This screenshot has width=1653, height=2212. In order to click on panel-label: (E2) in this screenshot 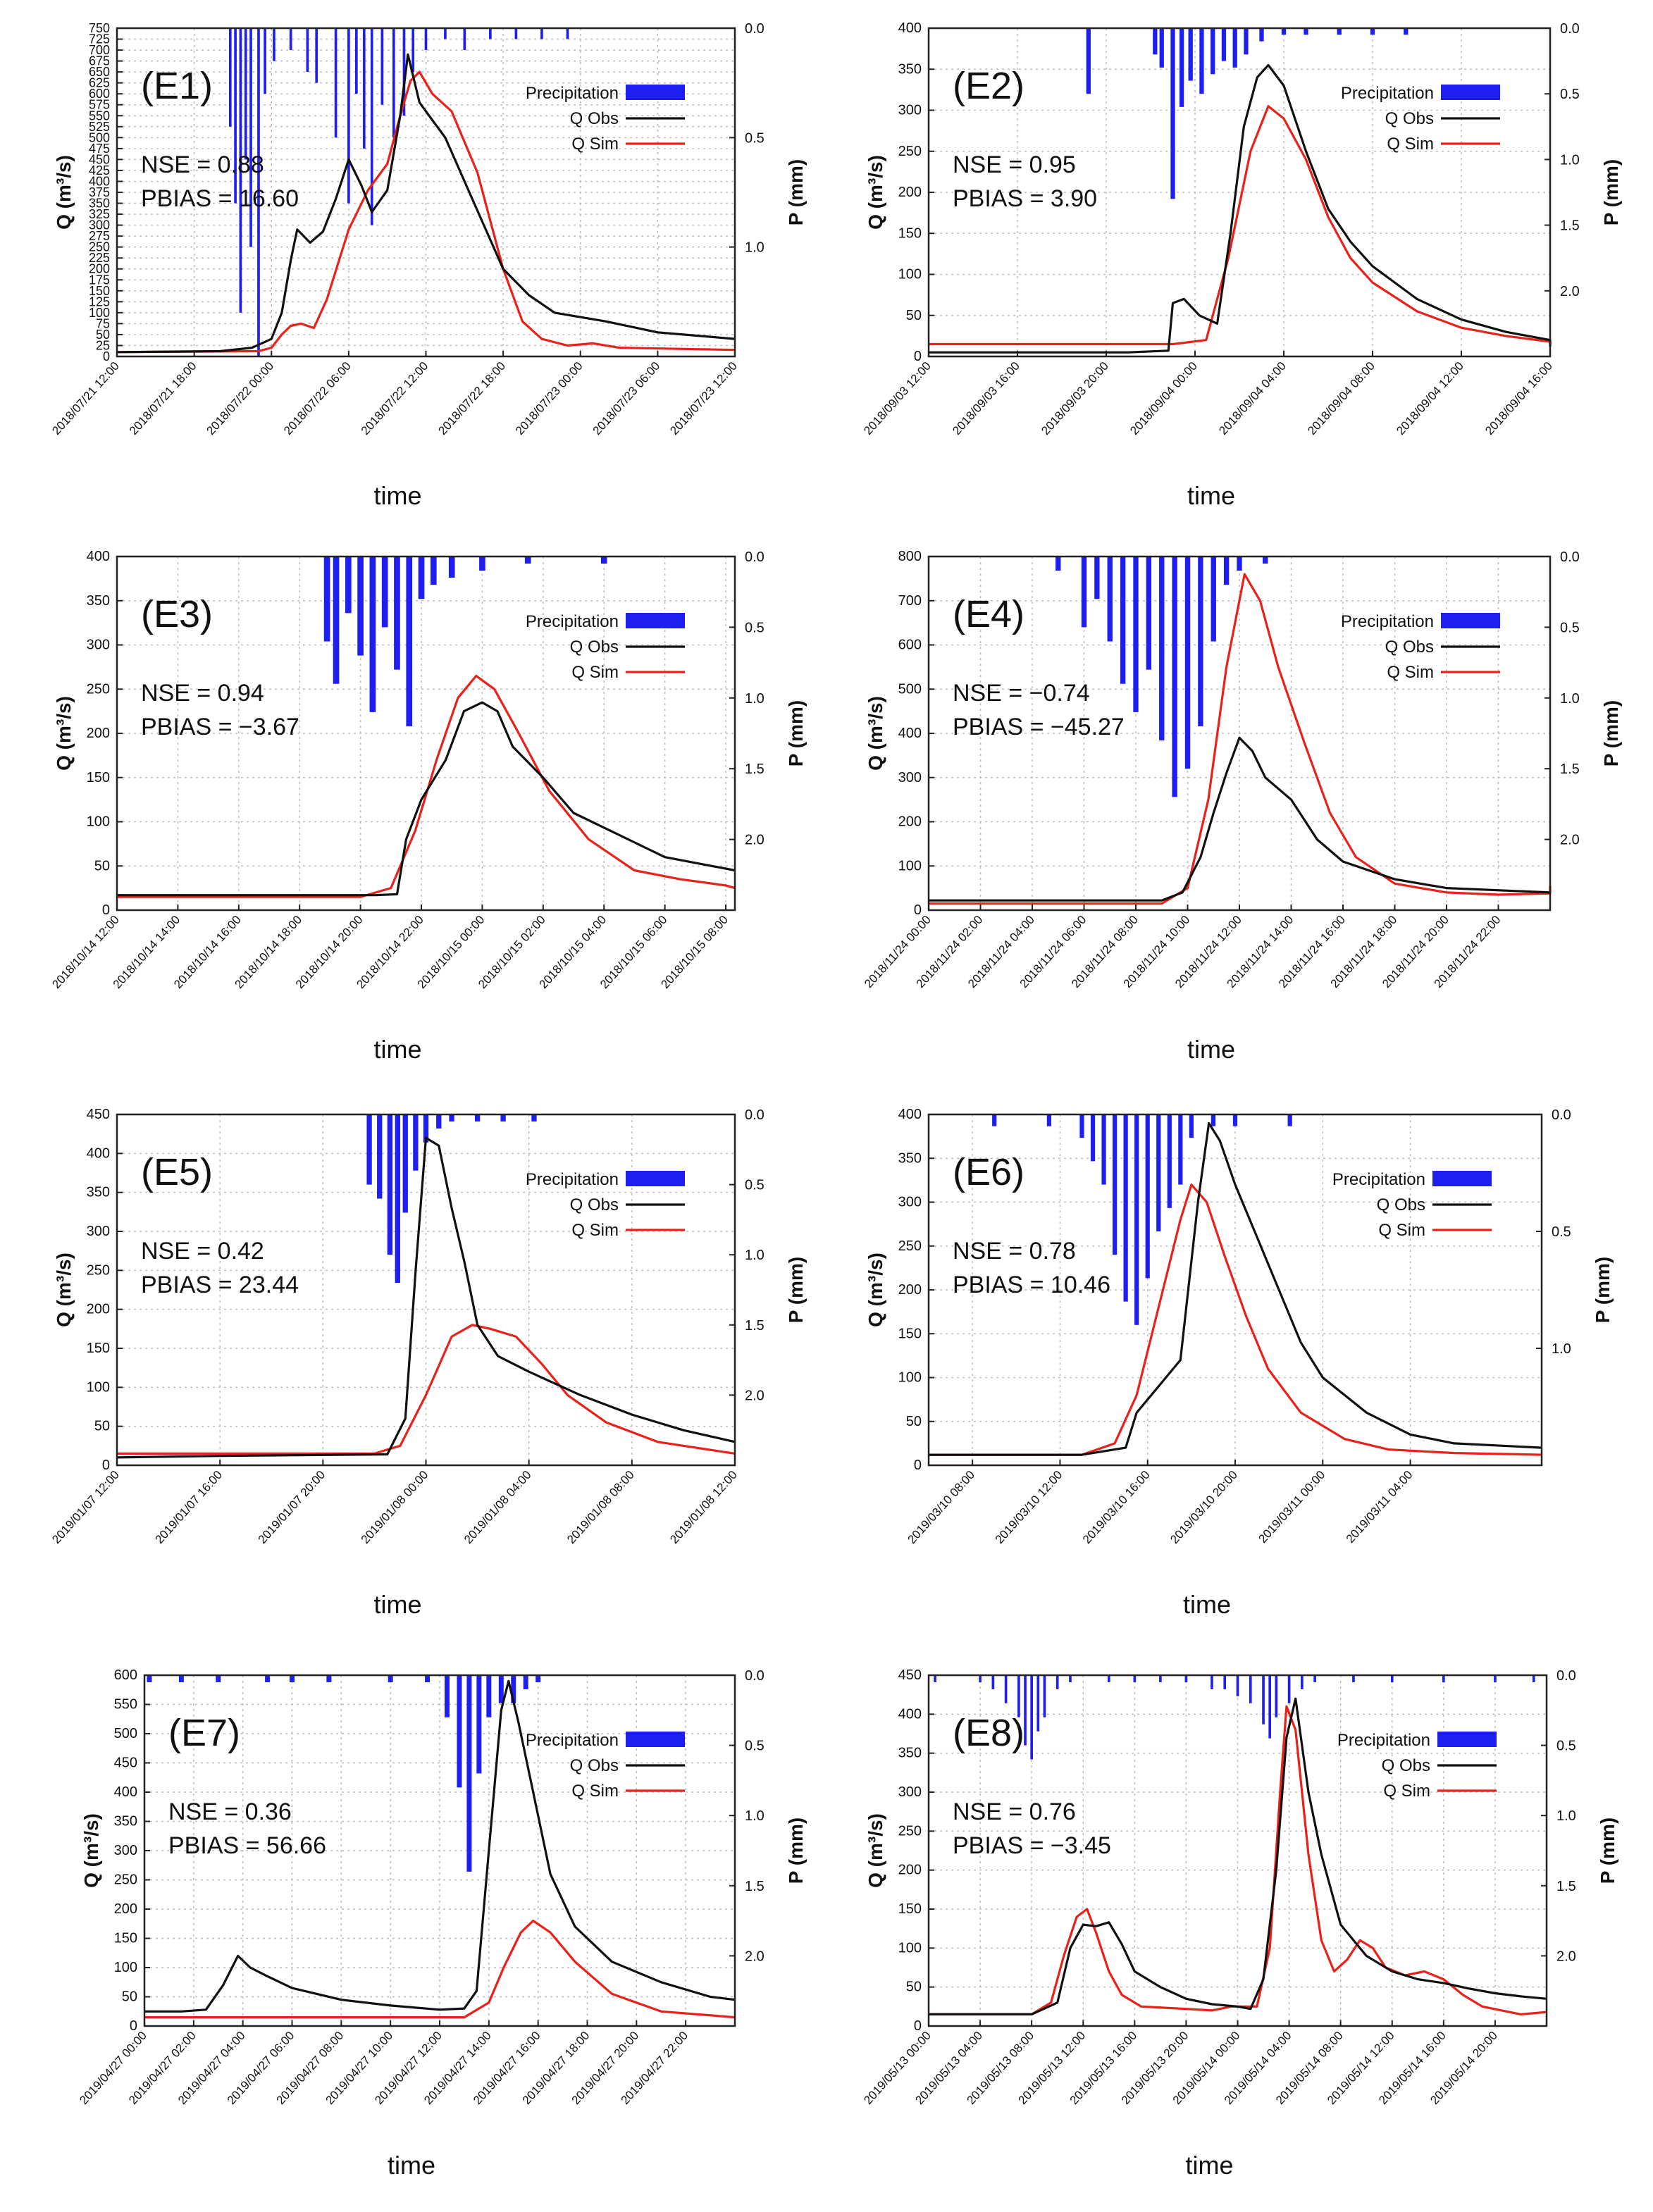, I will do `click(989, 86)`.